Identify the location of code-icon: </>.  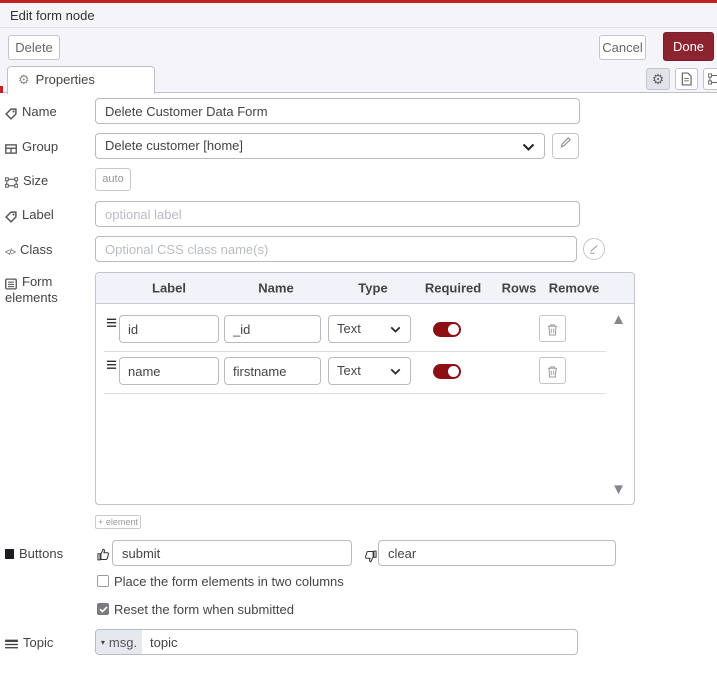
(10, 252).